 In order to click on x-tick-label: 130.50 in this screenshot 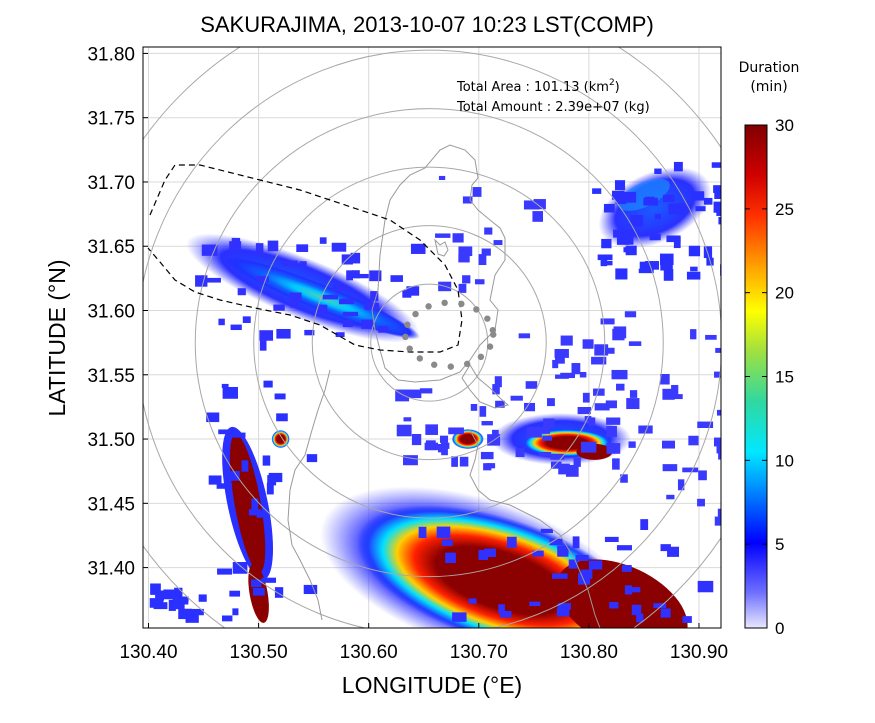, I will do `click(259, 652)`.